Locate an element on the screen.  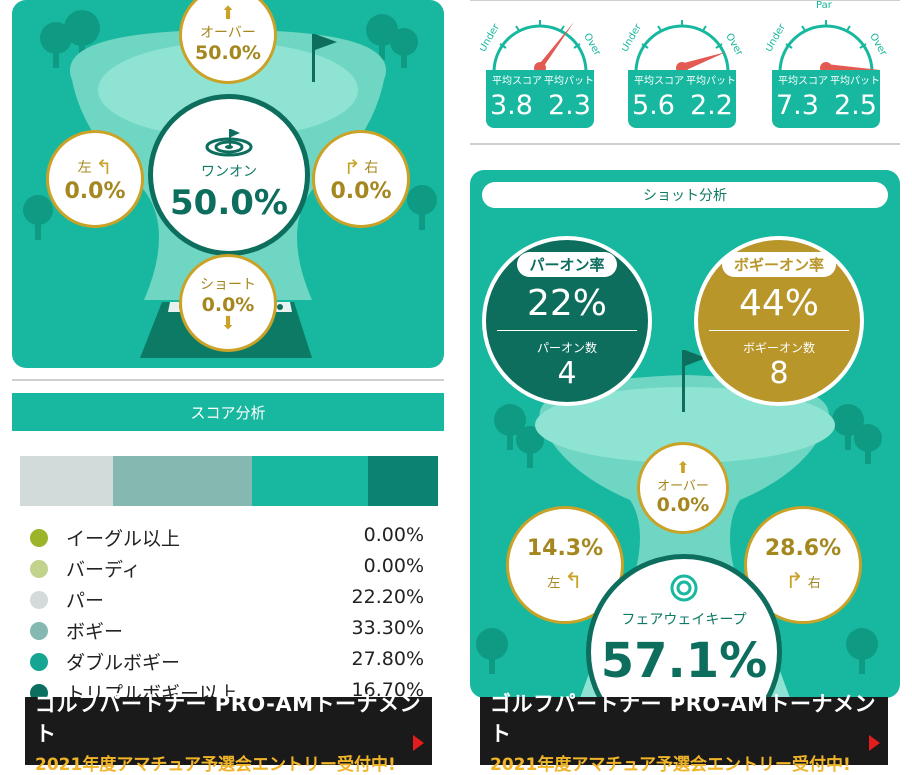
avg-putt-value: 2.3 is located at coordinates (569, 105).